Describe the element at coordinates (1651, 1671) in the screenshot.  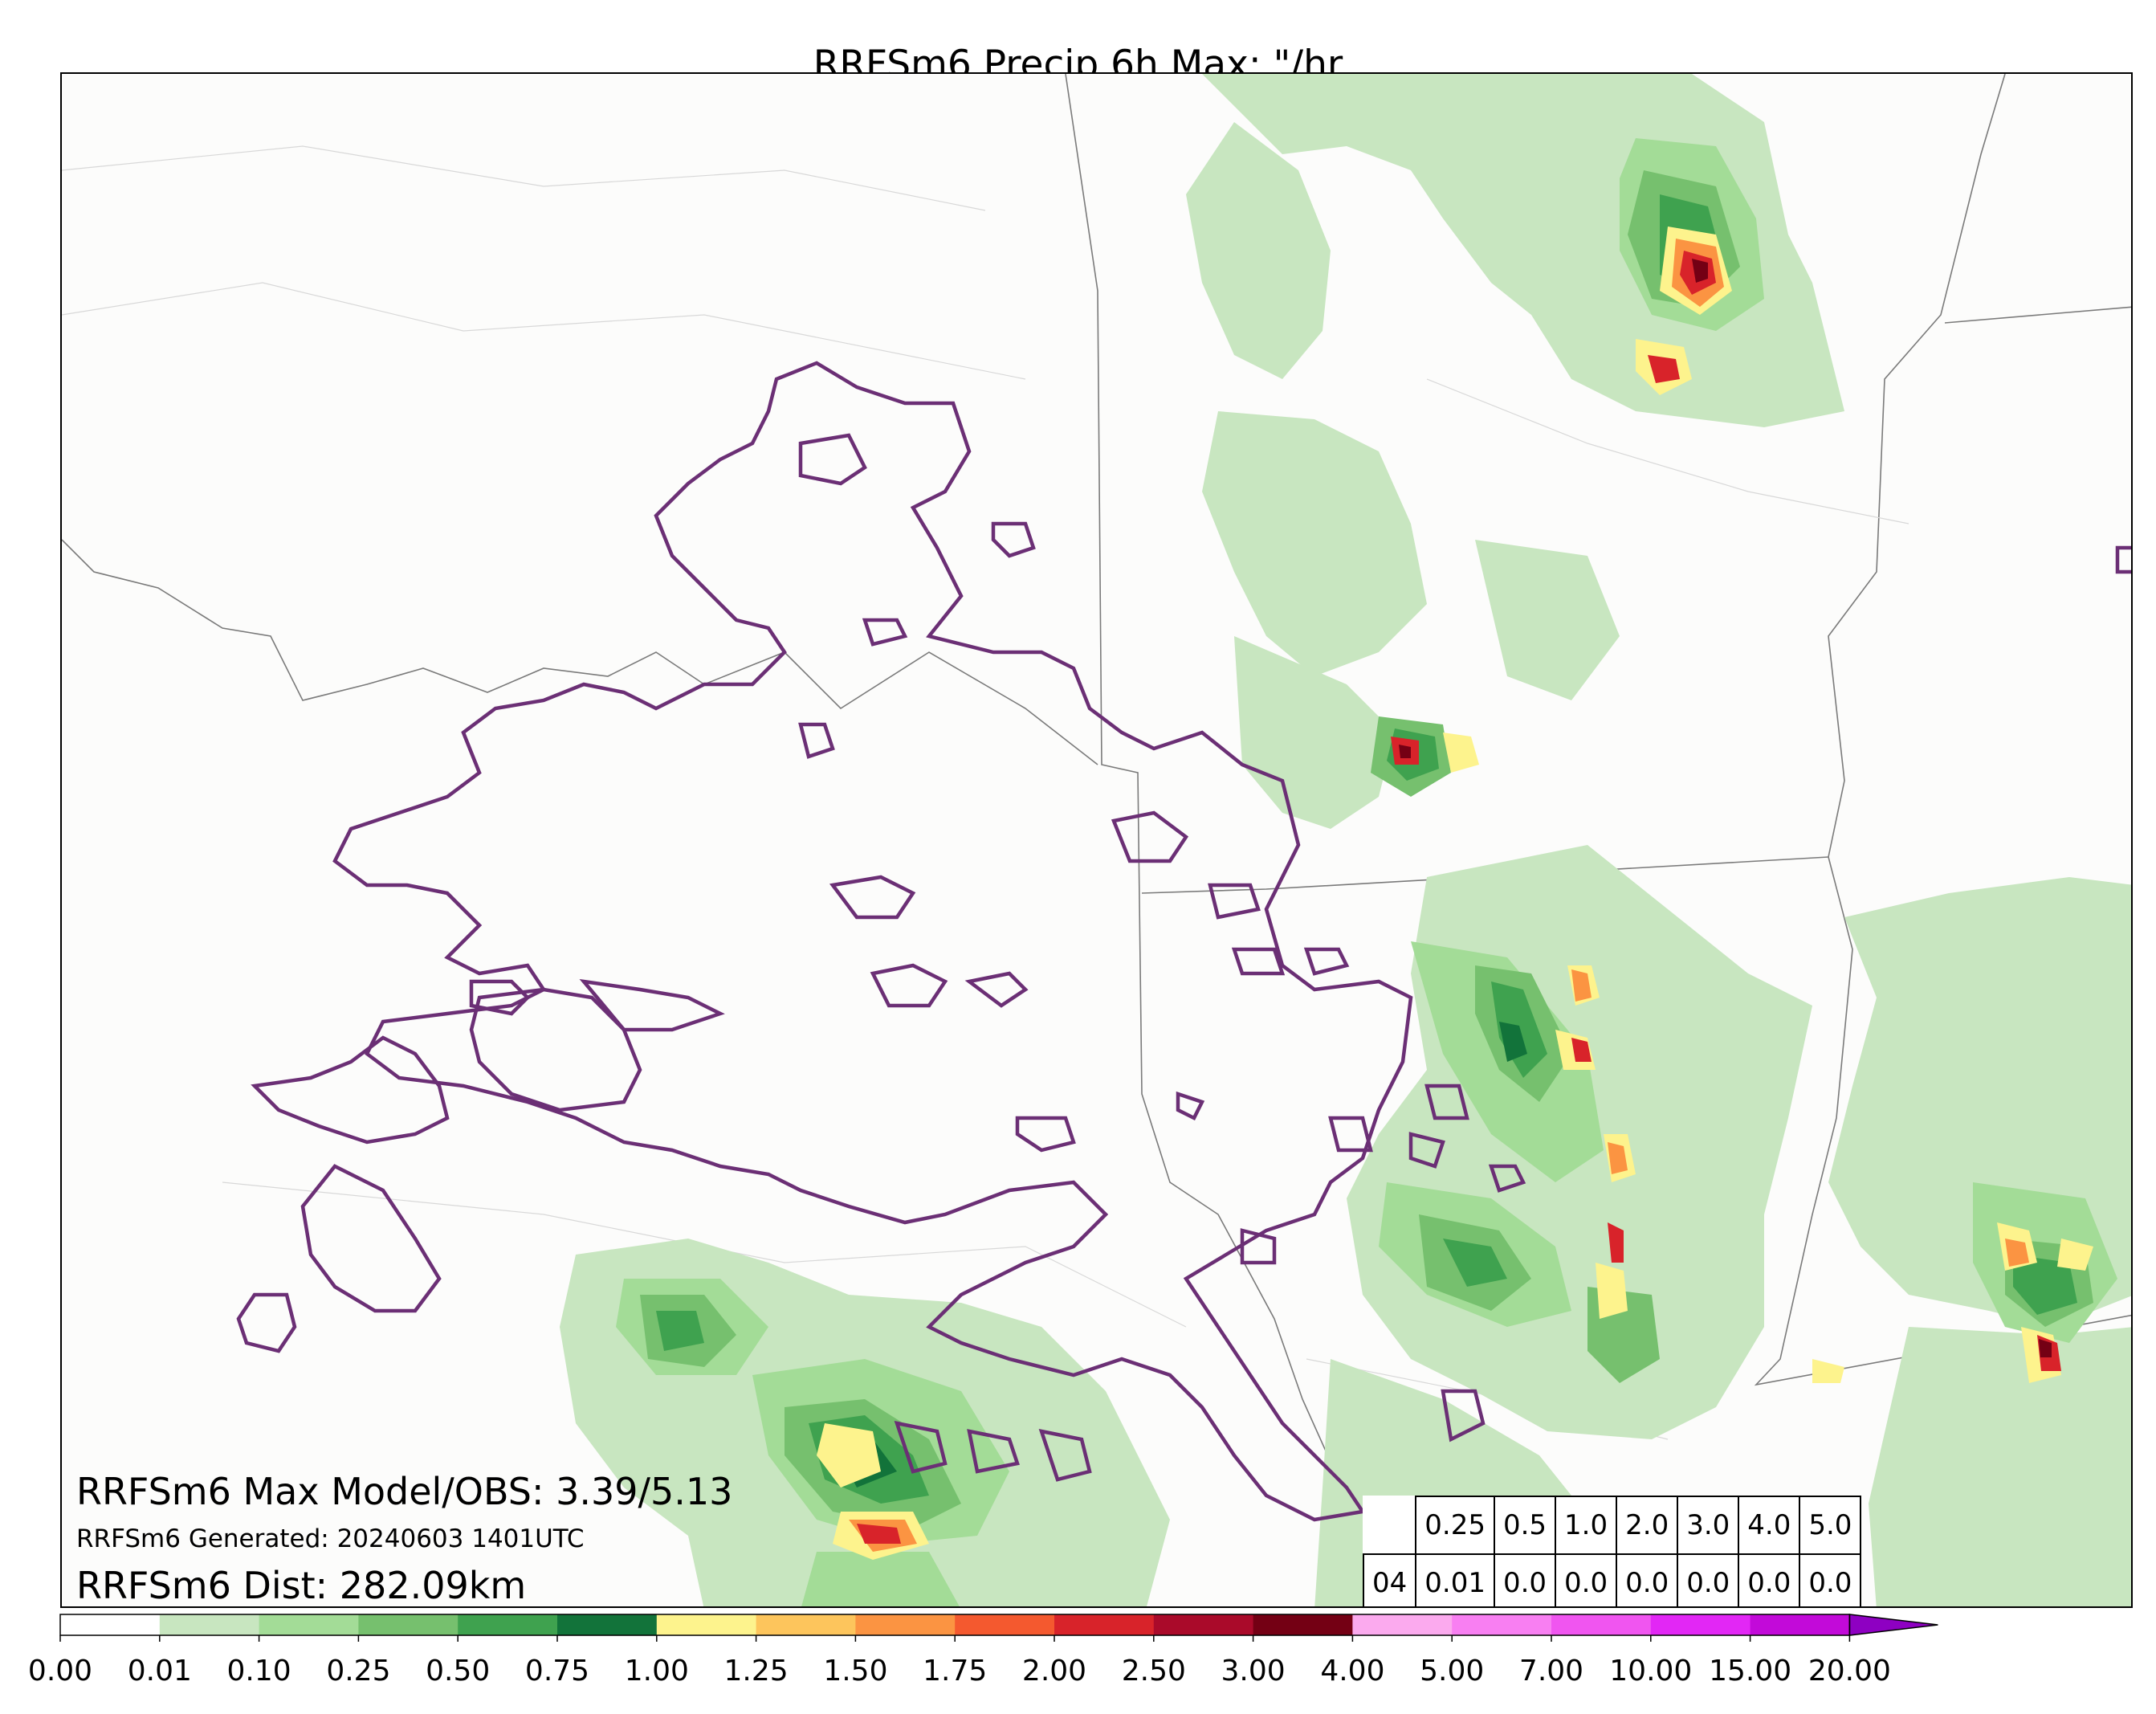
I see `colorbar-tick-label: 10.00` at that location.